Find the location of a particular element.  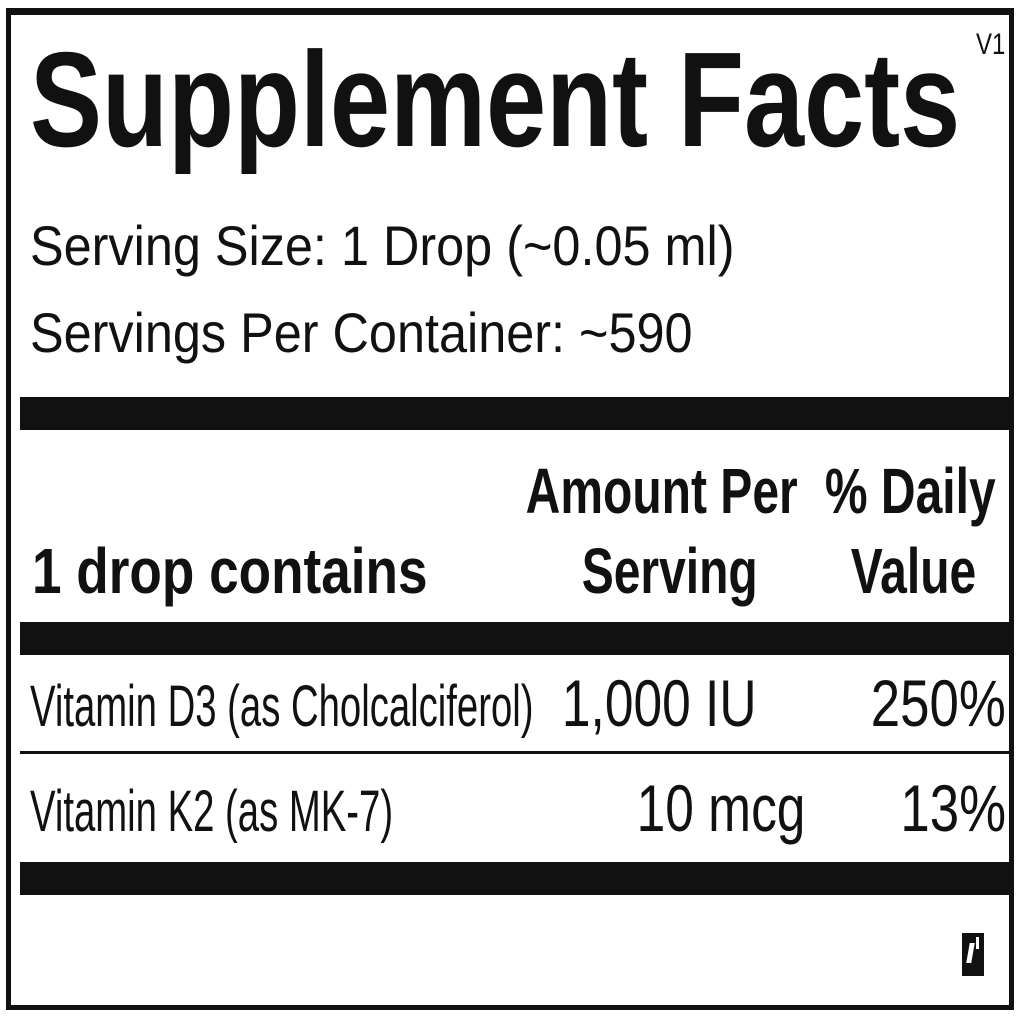

header-dv-line2: Value is located at coordinates (913, 571).